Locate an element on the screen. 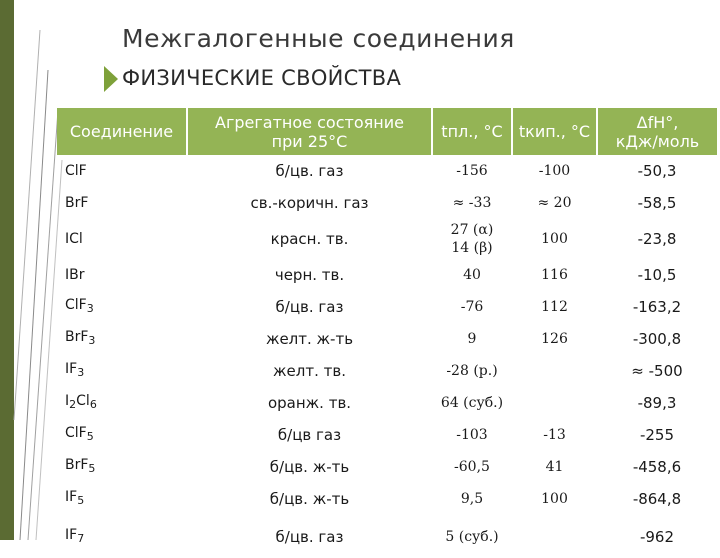 Image resolution: width=720 pixels, height=558 pixels. table-row: IF3 желт. тв. -28 (р.) ≈ -500 is located at coordinates (387, 371).